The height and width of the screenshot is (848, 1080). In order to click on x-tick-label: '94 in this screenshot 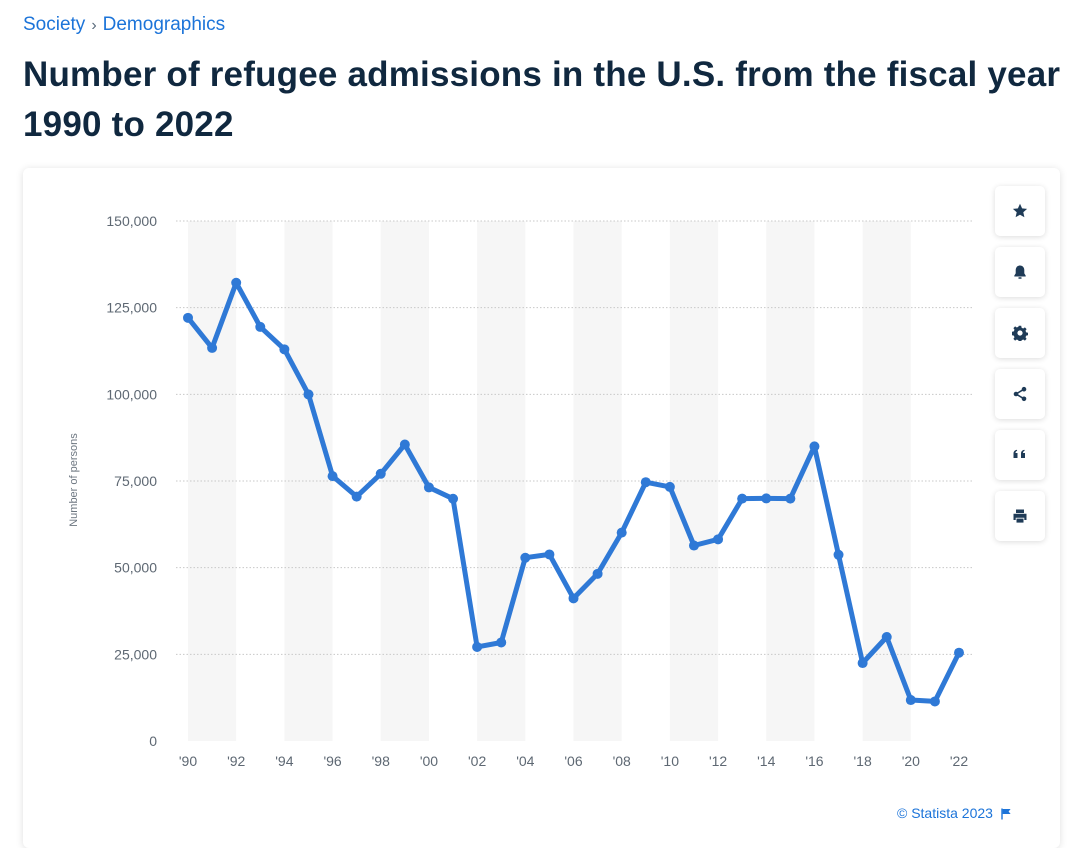, I will do `click(284, 761)`.